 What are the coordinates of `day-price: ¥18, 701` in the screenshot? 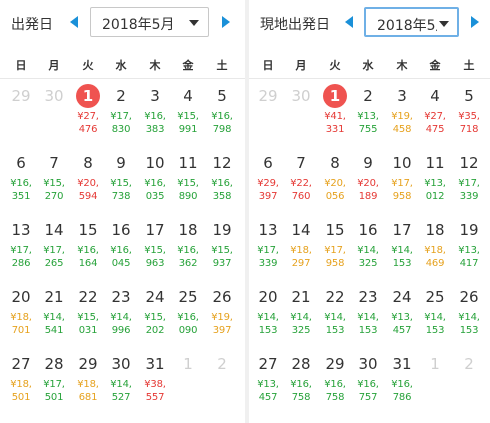 It's located at (21, 324).